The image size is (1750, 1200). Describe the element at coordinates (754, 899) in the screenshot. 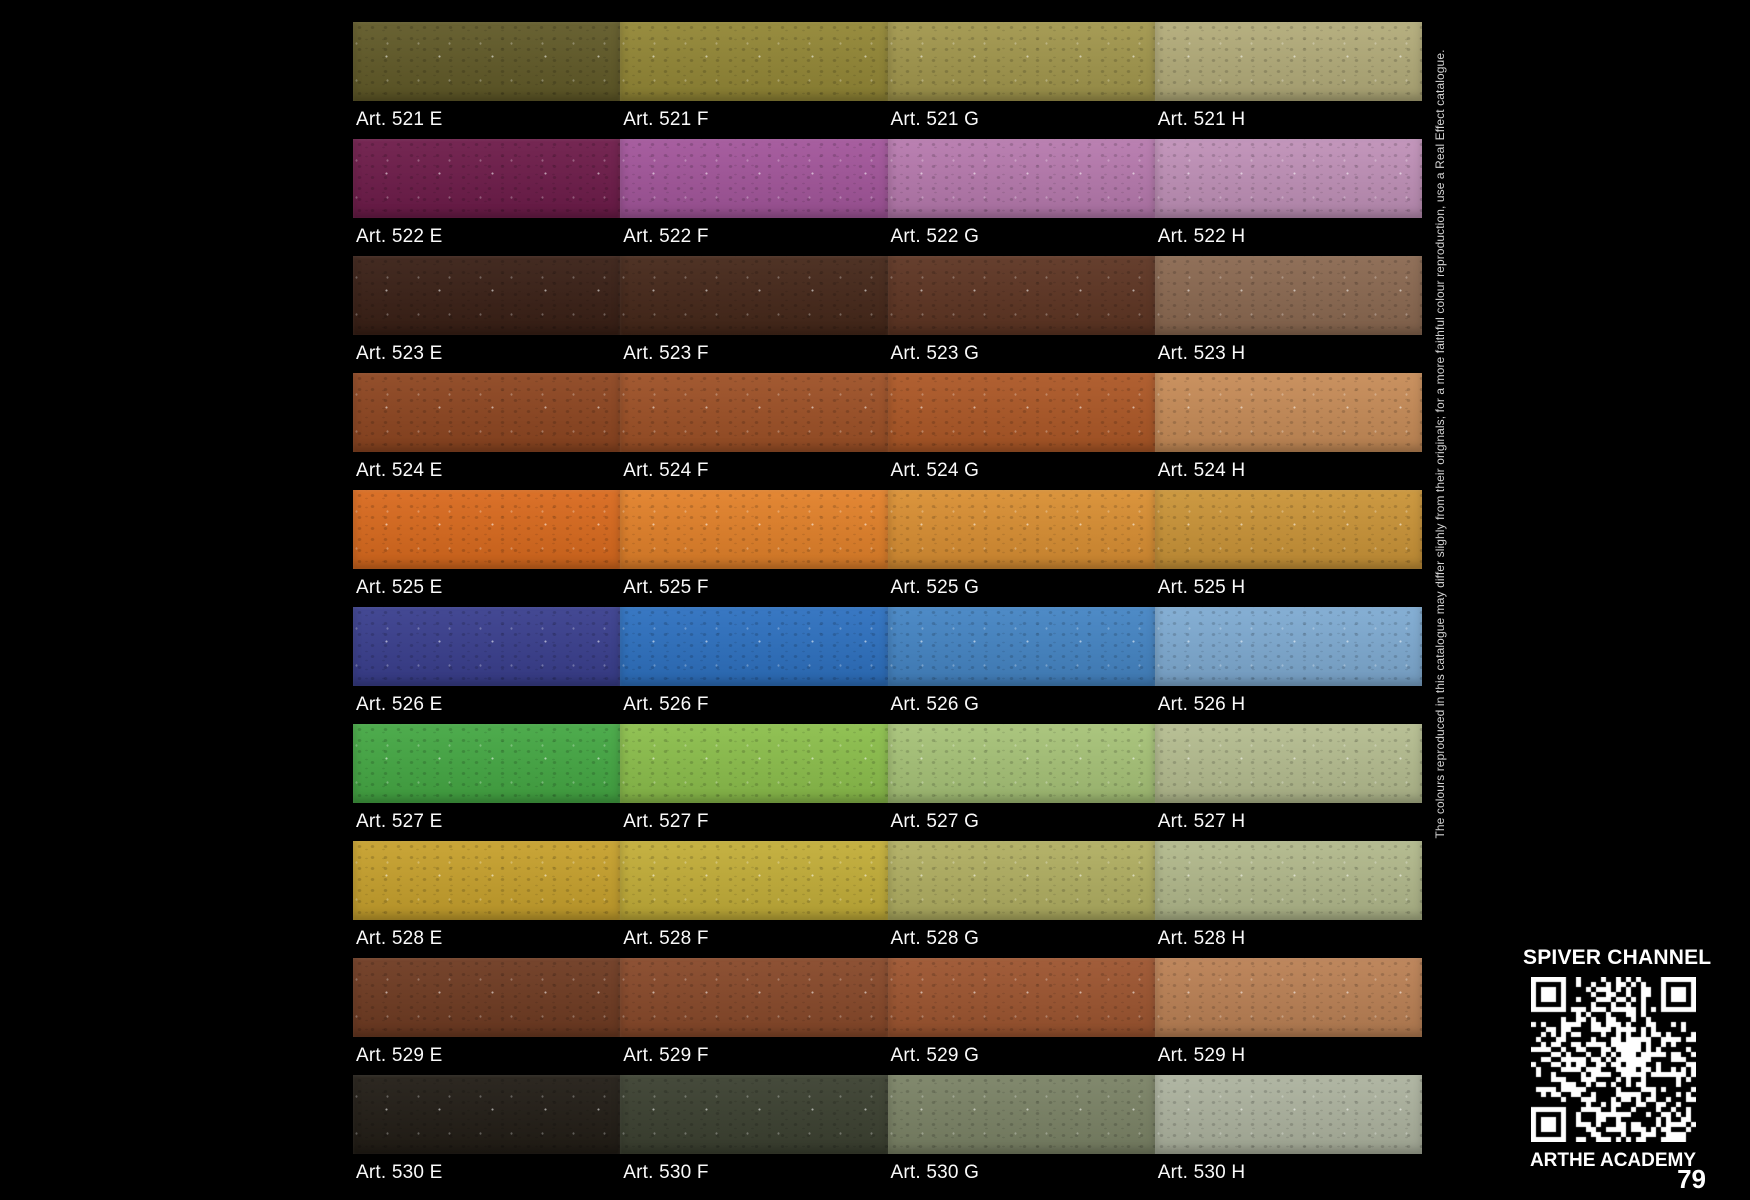

I see `swatch-cell: Art. 528 F` at that location.